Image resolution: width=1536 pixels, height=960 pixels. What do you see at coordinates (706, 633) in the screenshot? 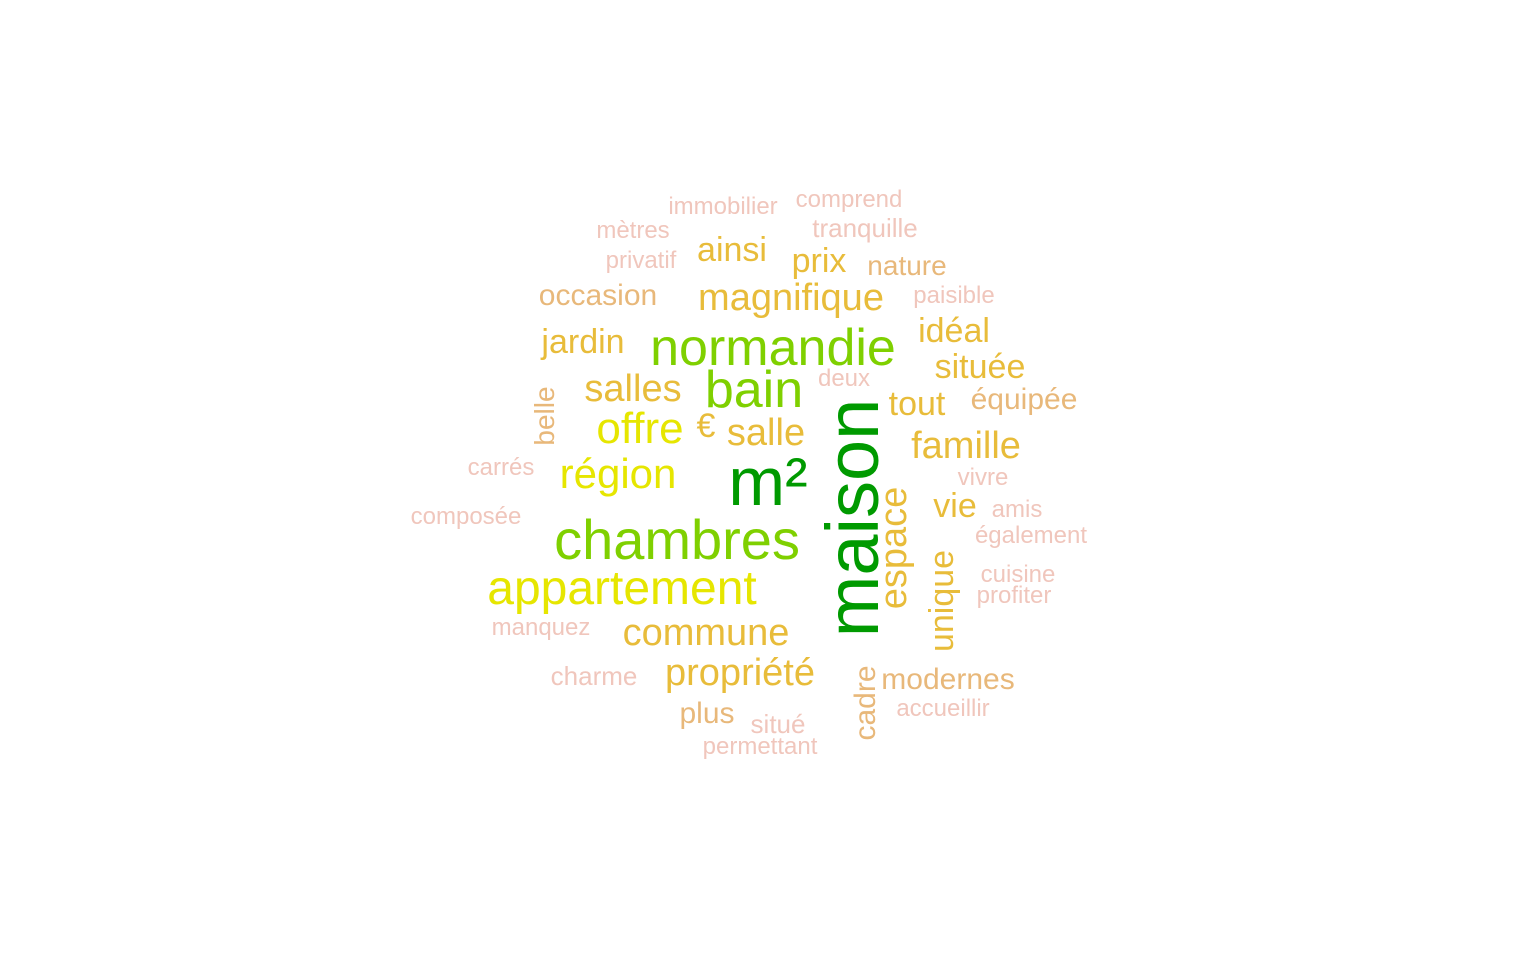
I see `word-commune: commune` at bounding box center [706, 633].